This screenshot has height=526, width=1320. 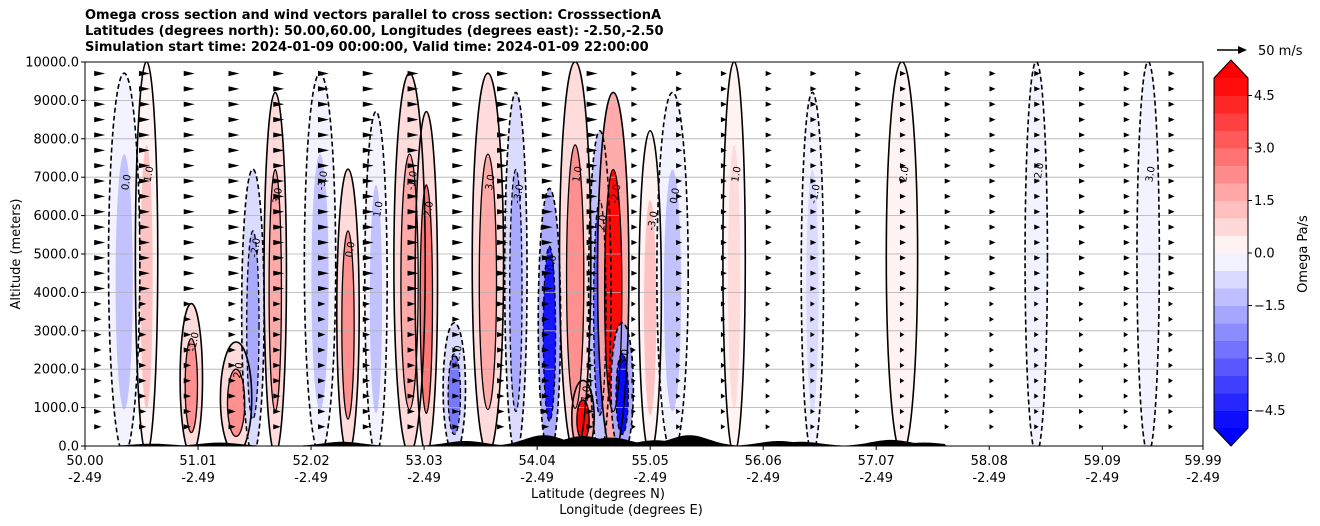 What do you see at coordinates (644, 440) in the screenshot?
I see `terrain-fill` at bounding box center [644, 440].